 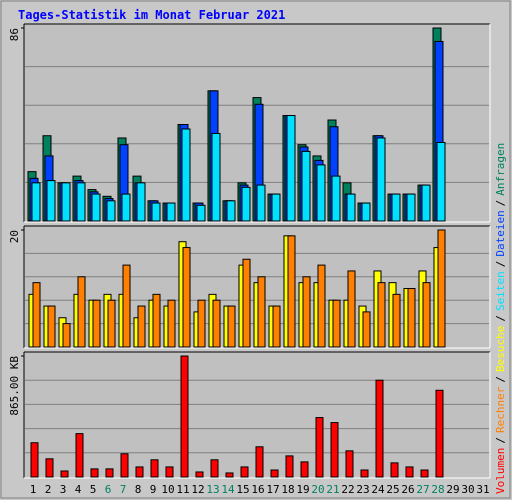 I want to click on x-tick-label: 17, so click(x=272, y=489).